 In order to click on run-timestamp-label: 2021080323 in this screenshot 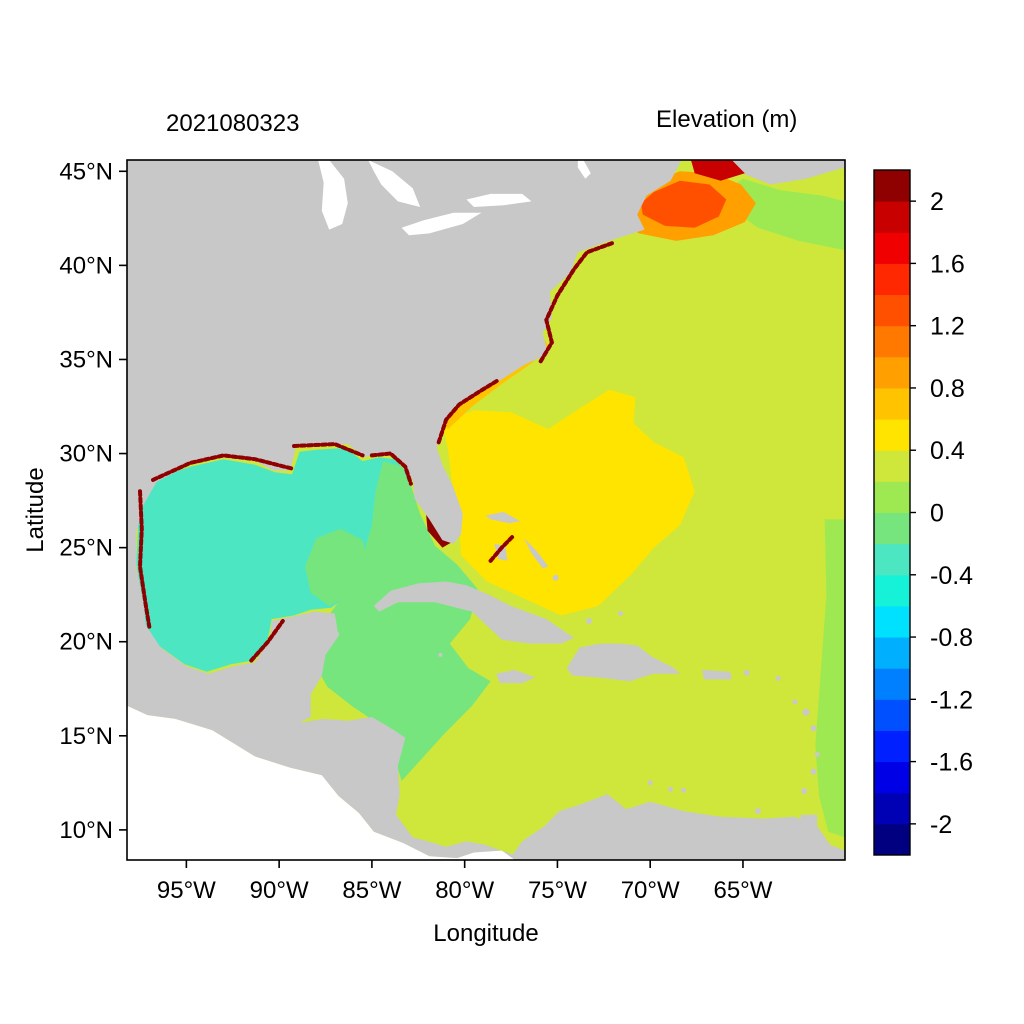, I will do `click(233, 123)`.